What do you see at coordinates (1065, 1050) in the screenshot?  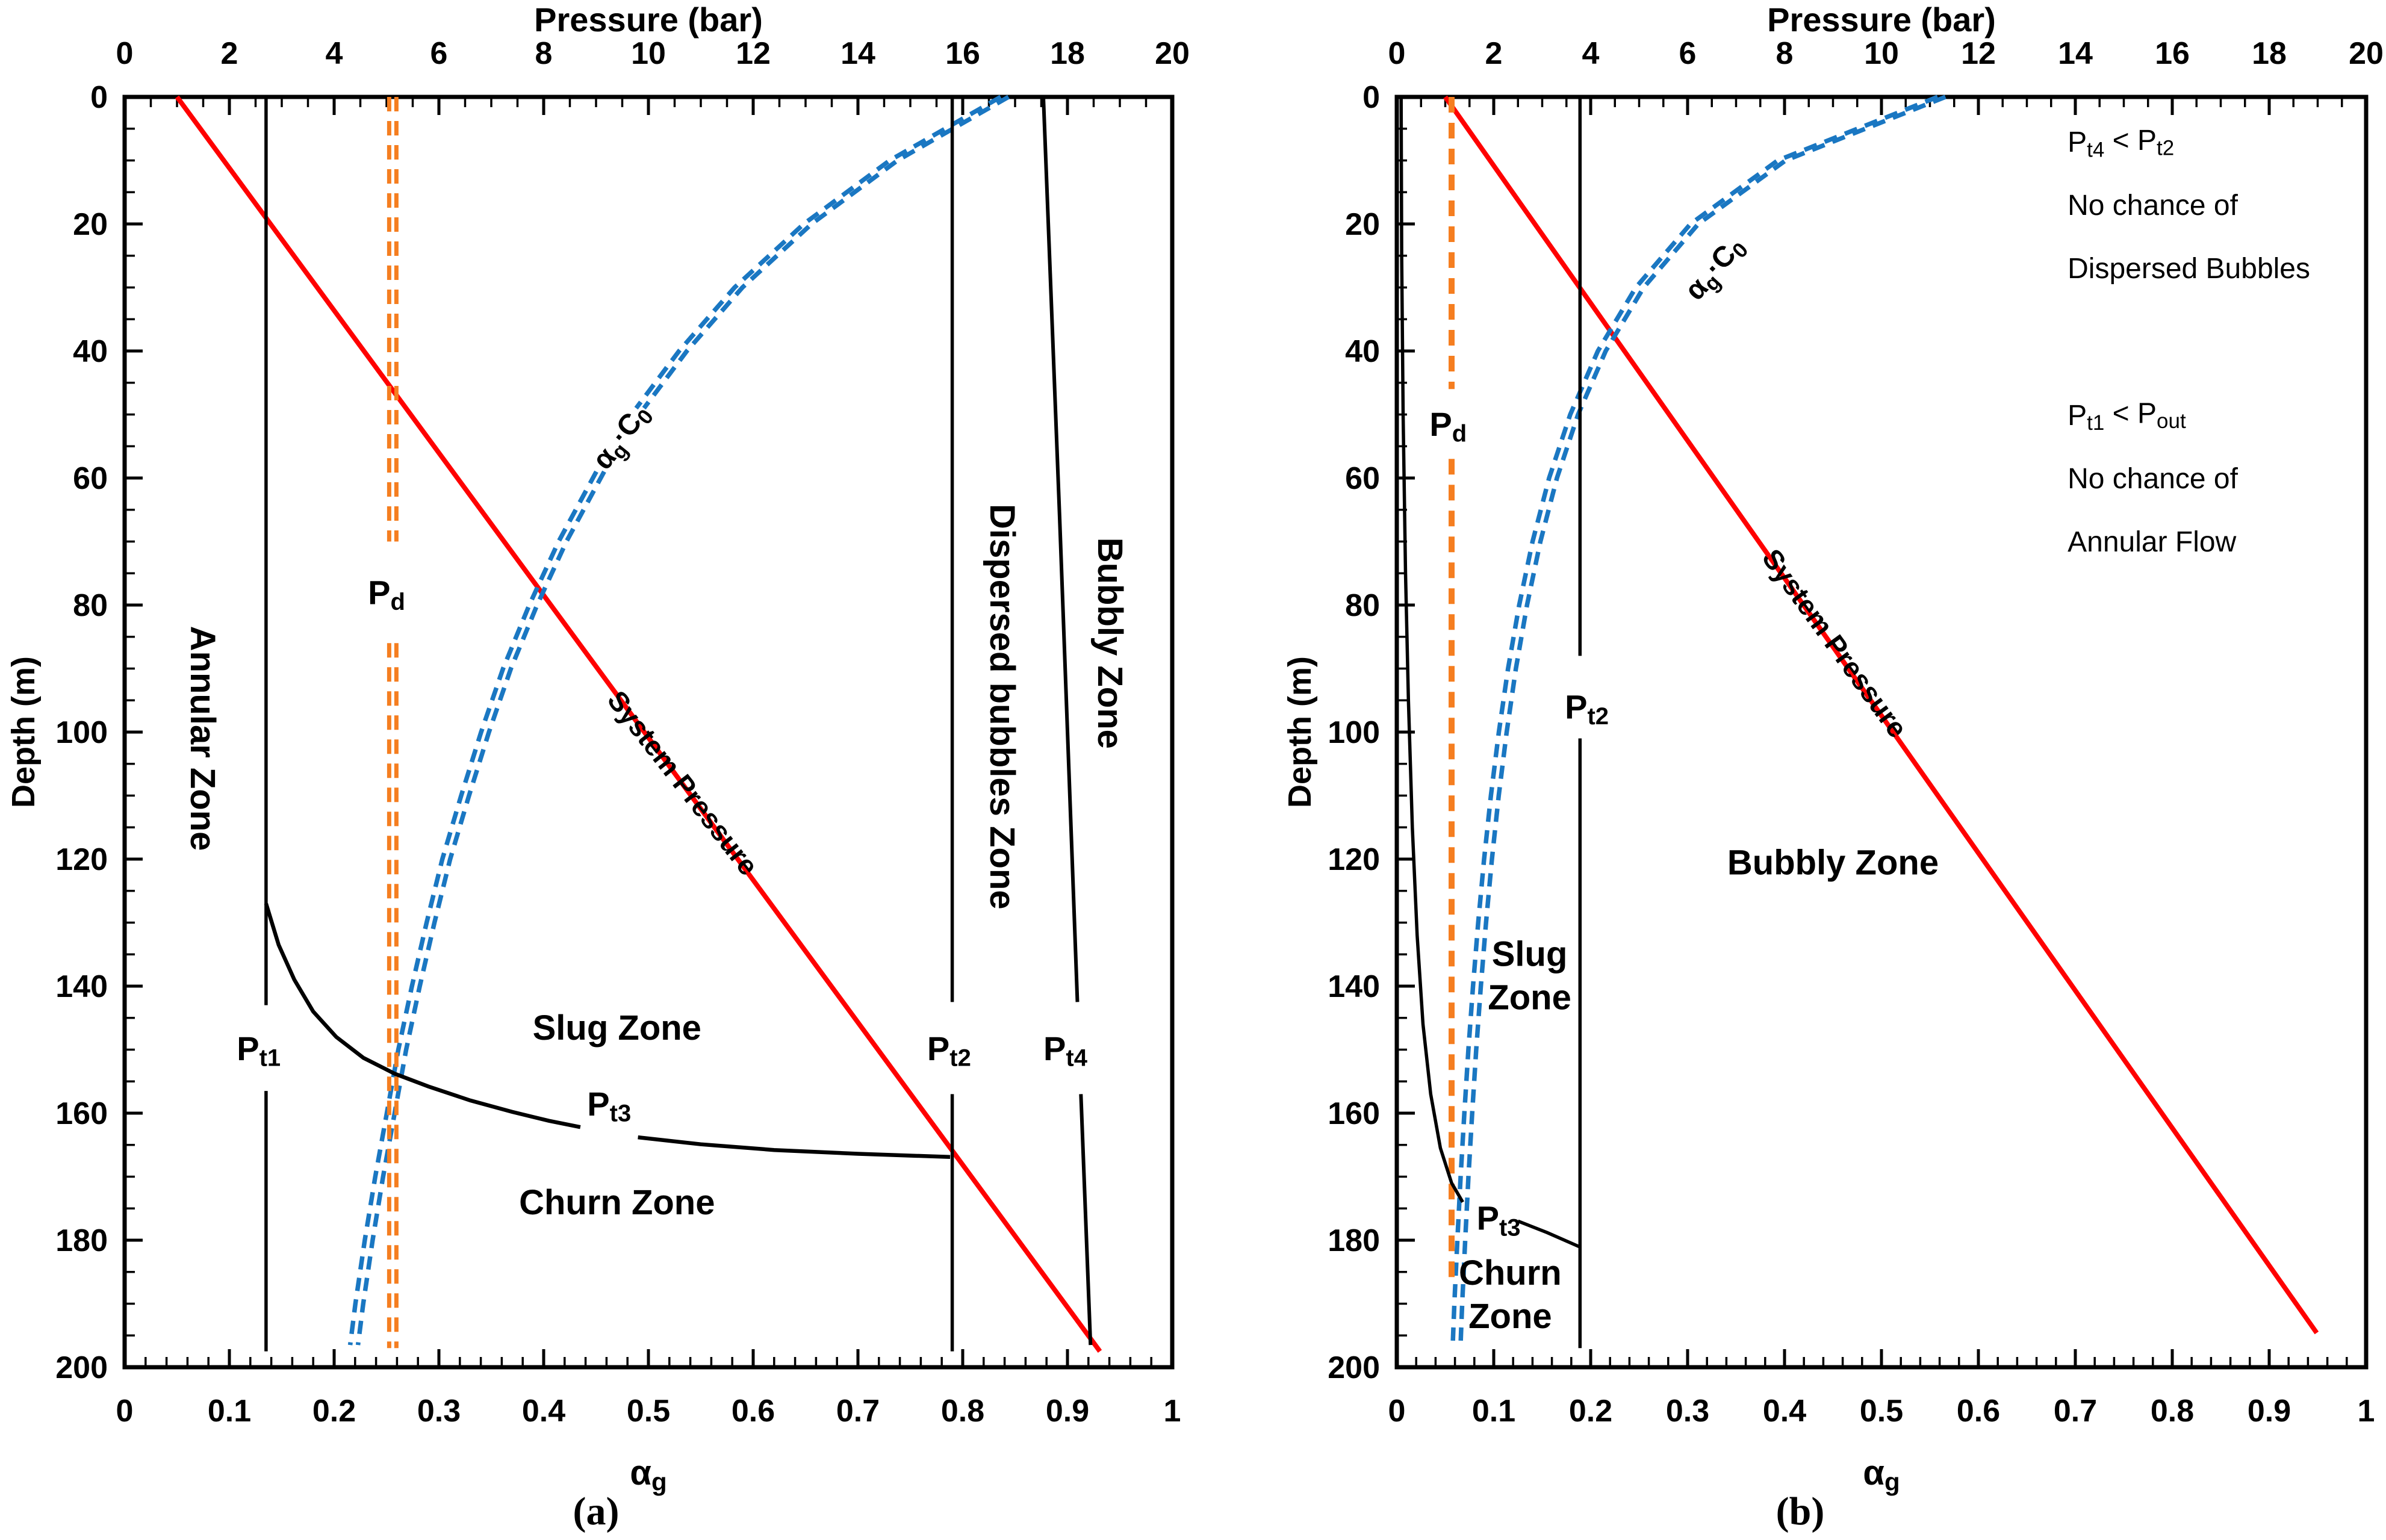 I see `pt4-label-text: Pt4` at bounding box center [1065, 1050].